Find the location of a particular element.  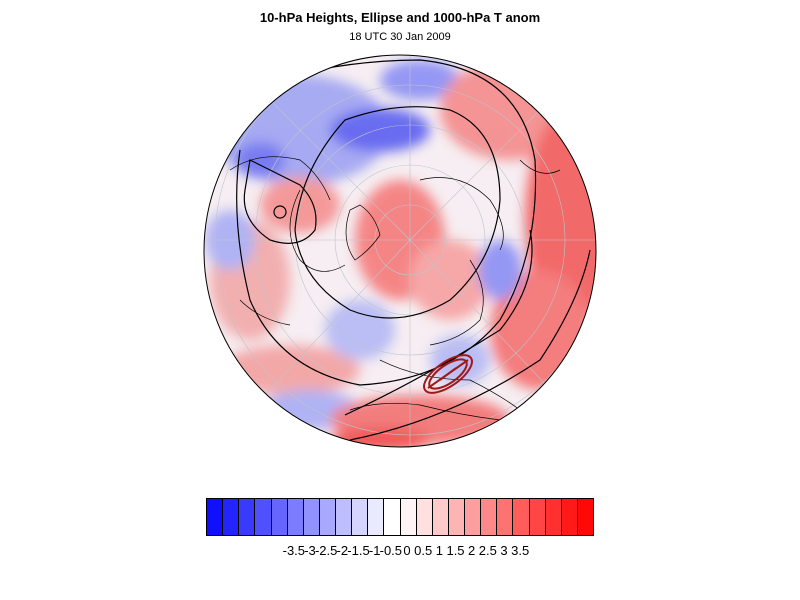

vortex-ellipse is located at coordinates (448, 374).